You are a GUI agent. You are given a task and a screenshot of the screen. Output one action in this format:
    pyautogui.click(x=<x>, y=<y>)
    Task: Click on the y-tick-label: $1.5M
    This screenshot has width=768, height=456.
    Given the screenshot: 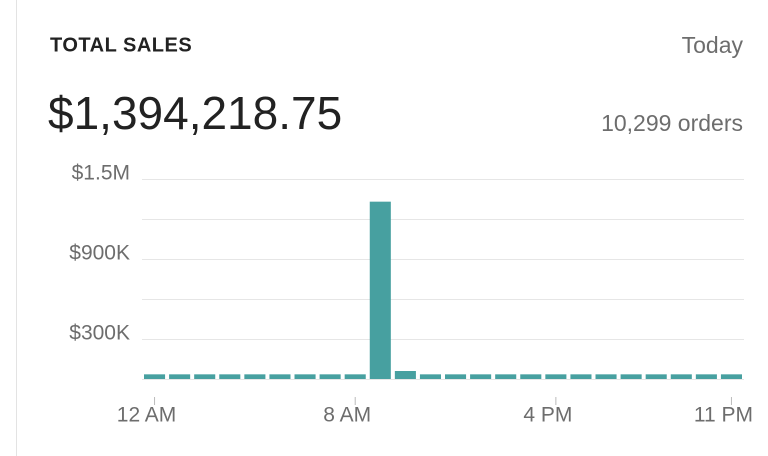 What is the action you would take?
    pyautogui.click(x=101, y=173)
    